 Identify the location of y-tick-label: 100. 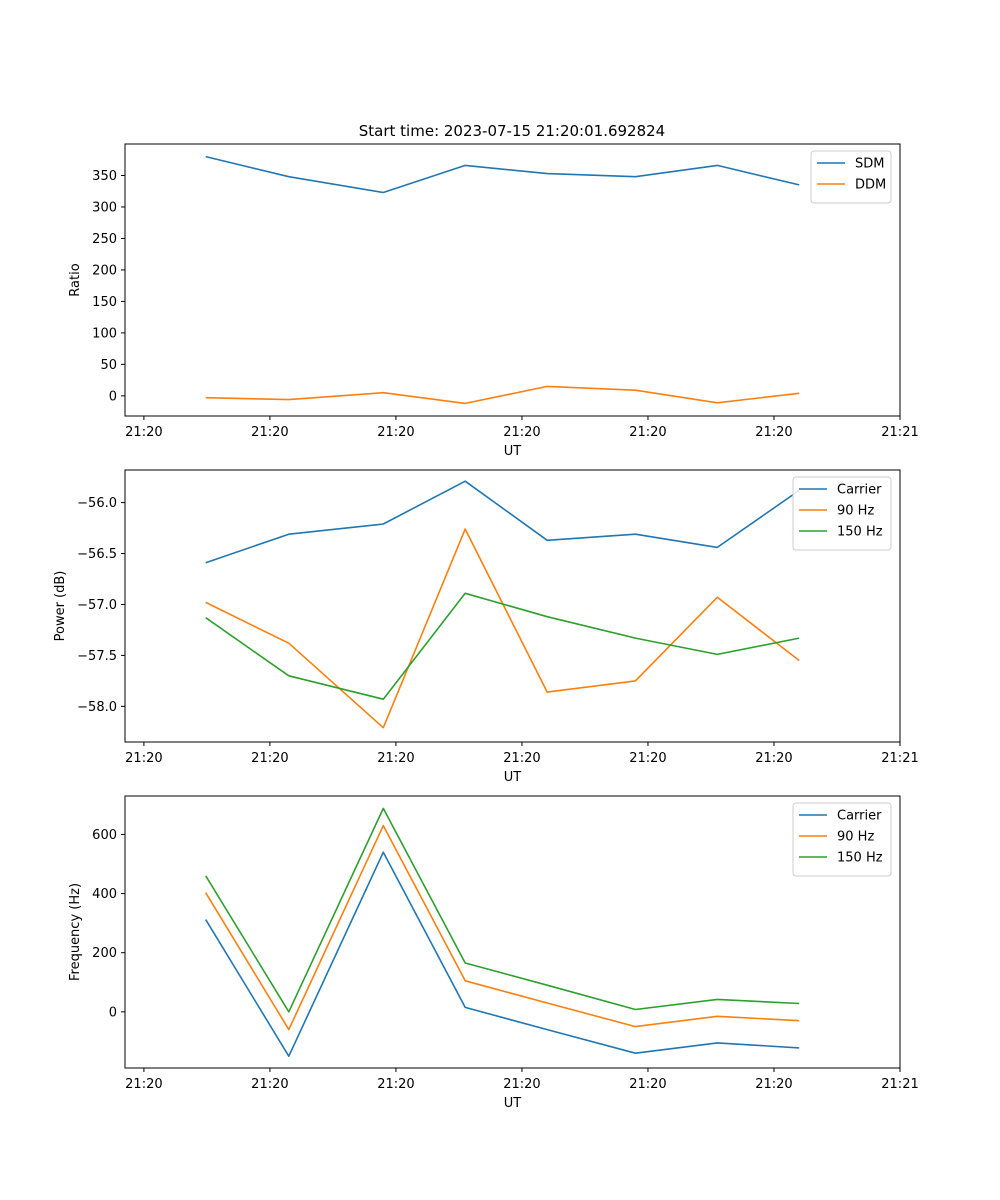
(104, 333).